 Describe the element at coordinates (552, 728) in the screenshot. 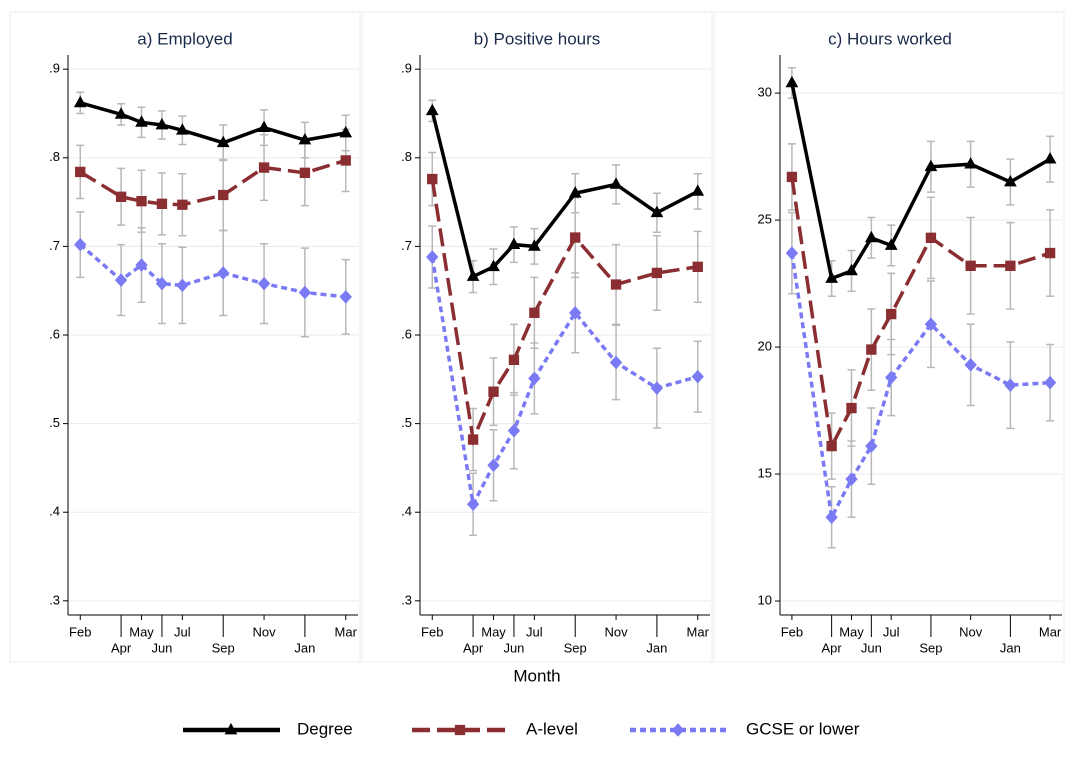

I see `legend-label: A-level` at that location.